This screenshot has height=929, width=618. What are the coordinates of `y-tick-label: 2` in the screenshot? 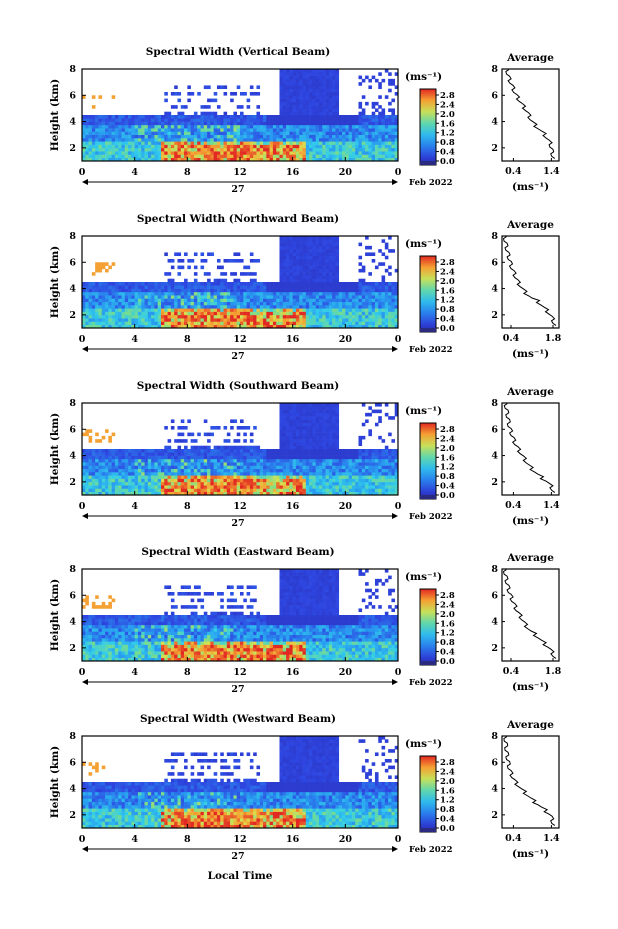 It's located at (72, 315).